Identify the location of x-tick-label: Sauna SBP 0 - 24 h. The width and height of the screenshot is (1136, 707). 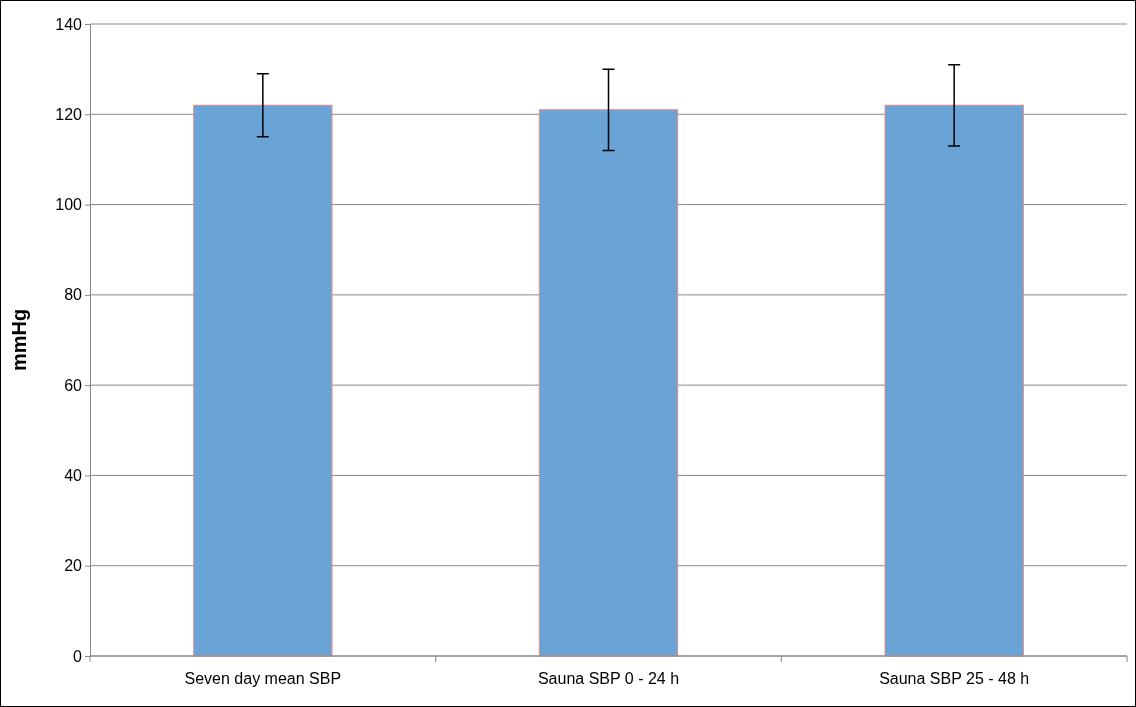
(608, 678).